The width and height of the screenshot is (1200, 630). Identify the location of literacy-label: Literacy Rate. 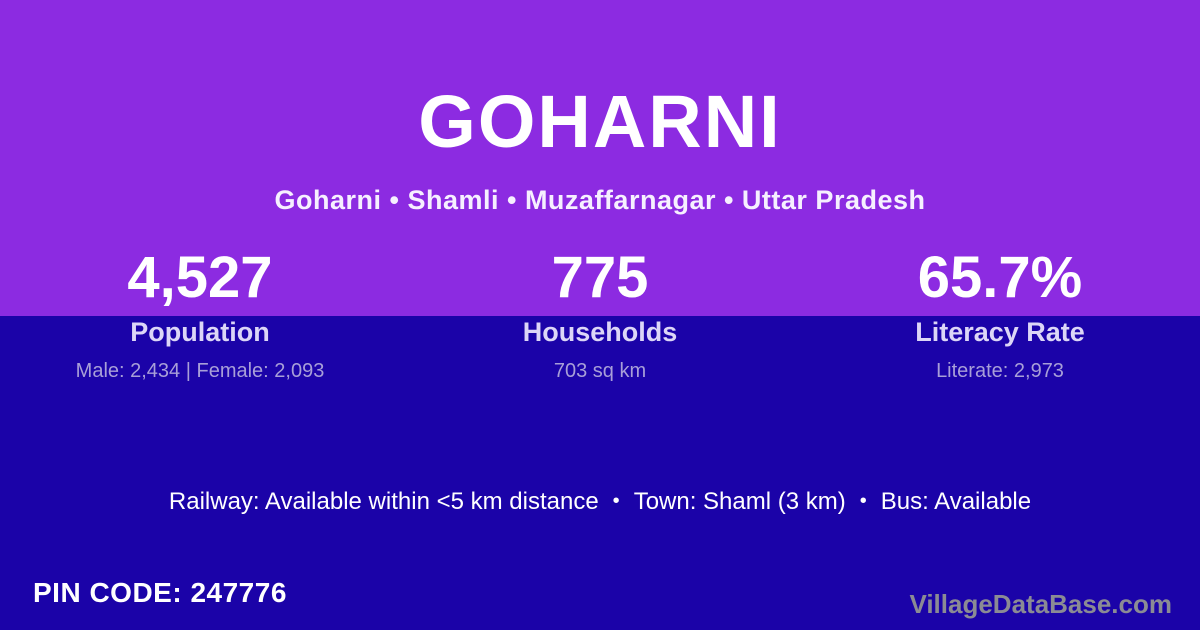
(1000, 332).